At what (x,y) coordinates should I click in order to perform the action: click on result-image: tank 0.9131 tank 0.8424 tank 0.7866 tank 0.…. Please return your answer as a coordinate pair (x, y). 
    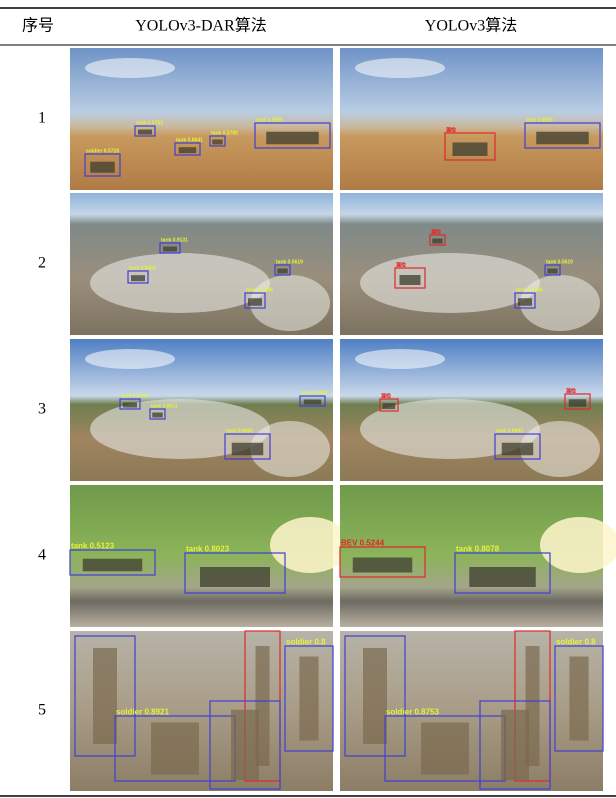
    Looking at the image, I should click on (201, 264).